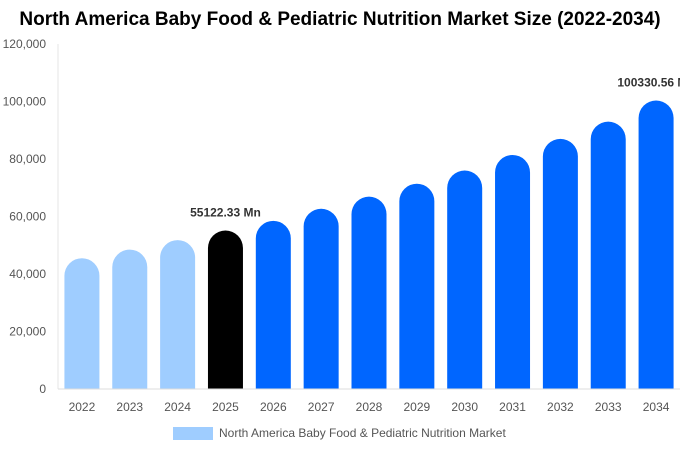 Image resolution: width=680 pixels, height=450 pixels. I want to click on bar-2024, so click(178, 314).